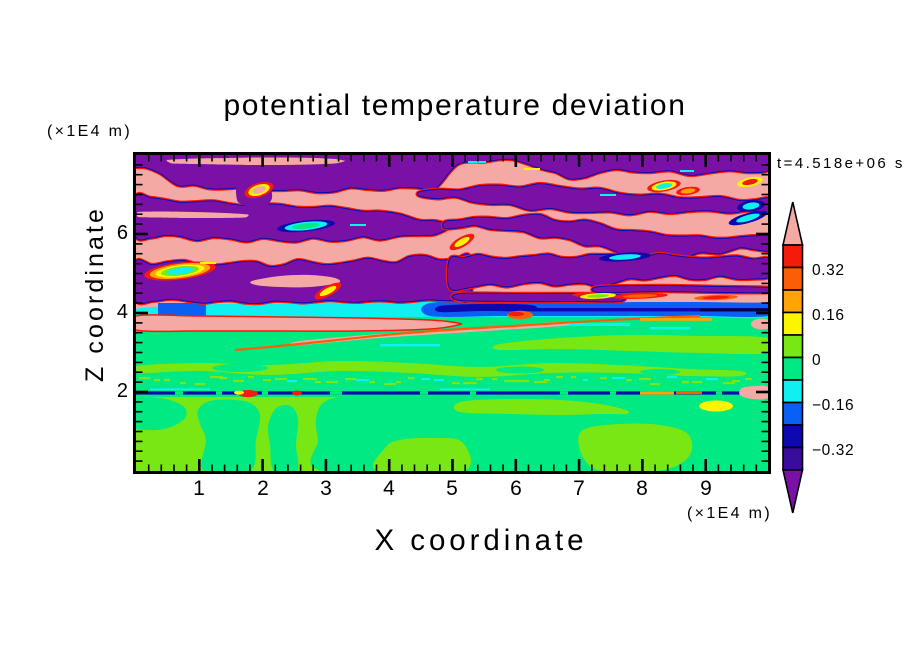 The image size is (904, 654). Describe the element at coordinates (199, 488) in the screenshot. I see `svg-text: 1` at that location.